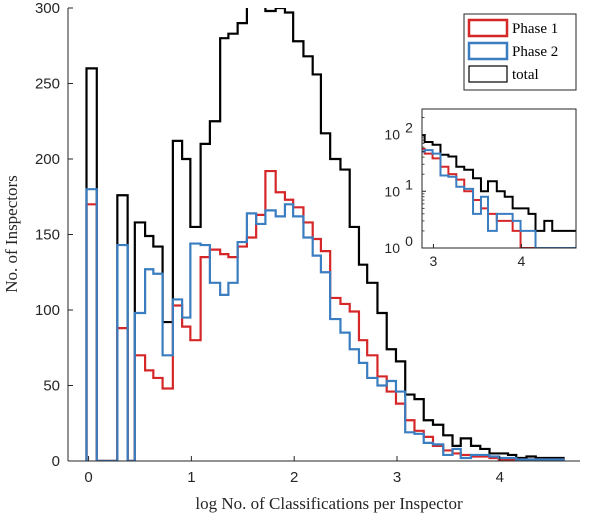 The height and width of the screenshot is (515, 592). Describe the element at coordinates (47, 310) in the screenshot. I see `y-tick-label: 100` at that location.